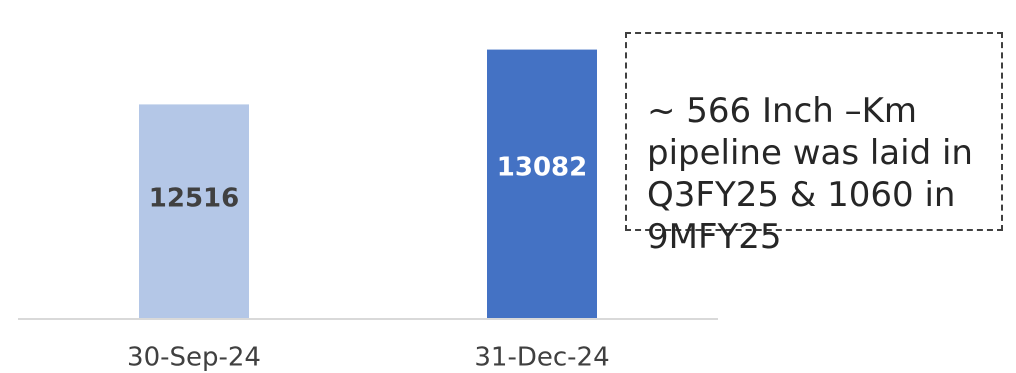  I want to click on data-label-31-Dec-24: 13082, so click(542, 168).